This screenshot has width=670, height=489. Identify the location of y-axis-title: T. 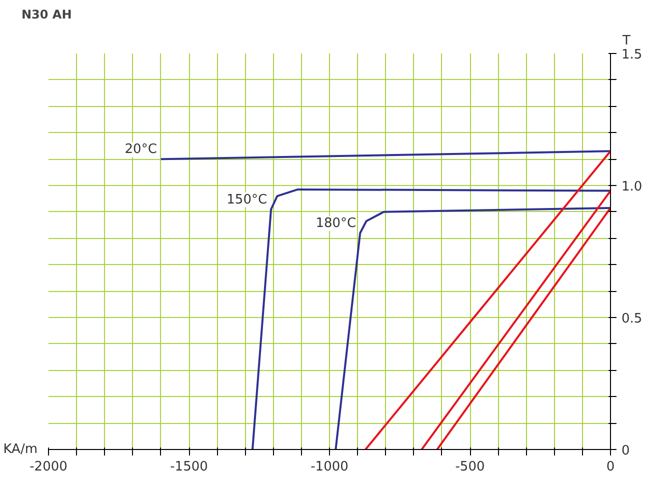
(626, 41).